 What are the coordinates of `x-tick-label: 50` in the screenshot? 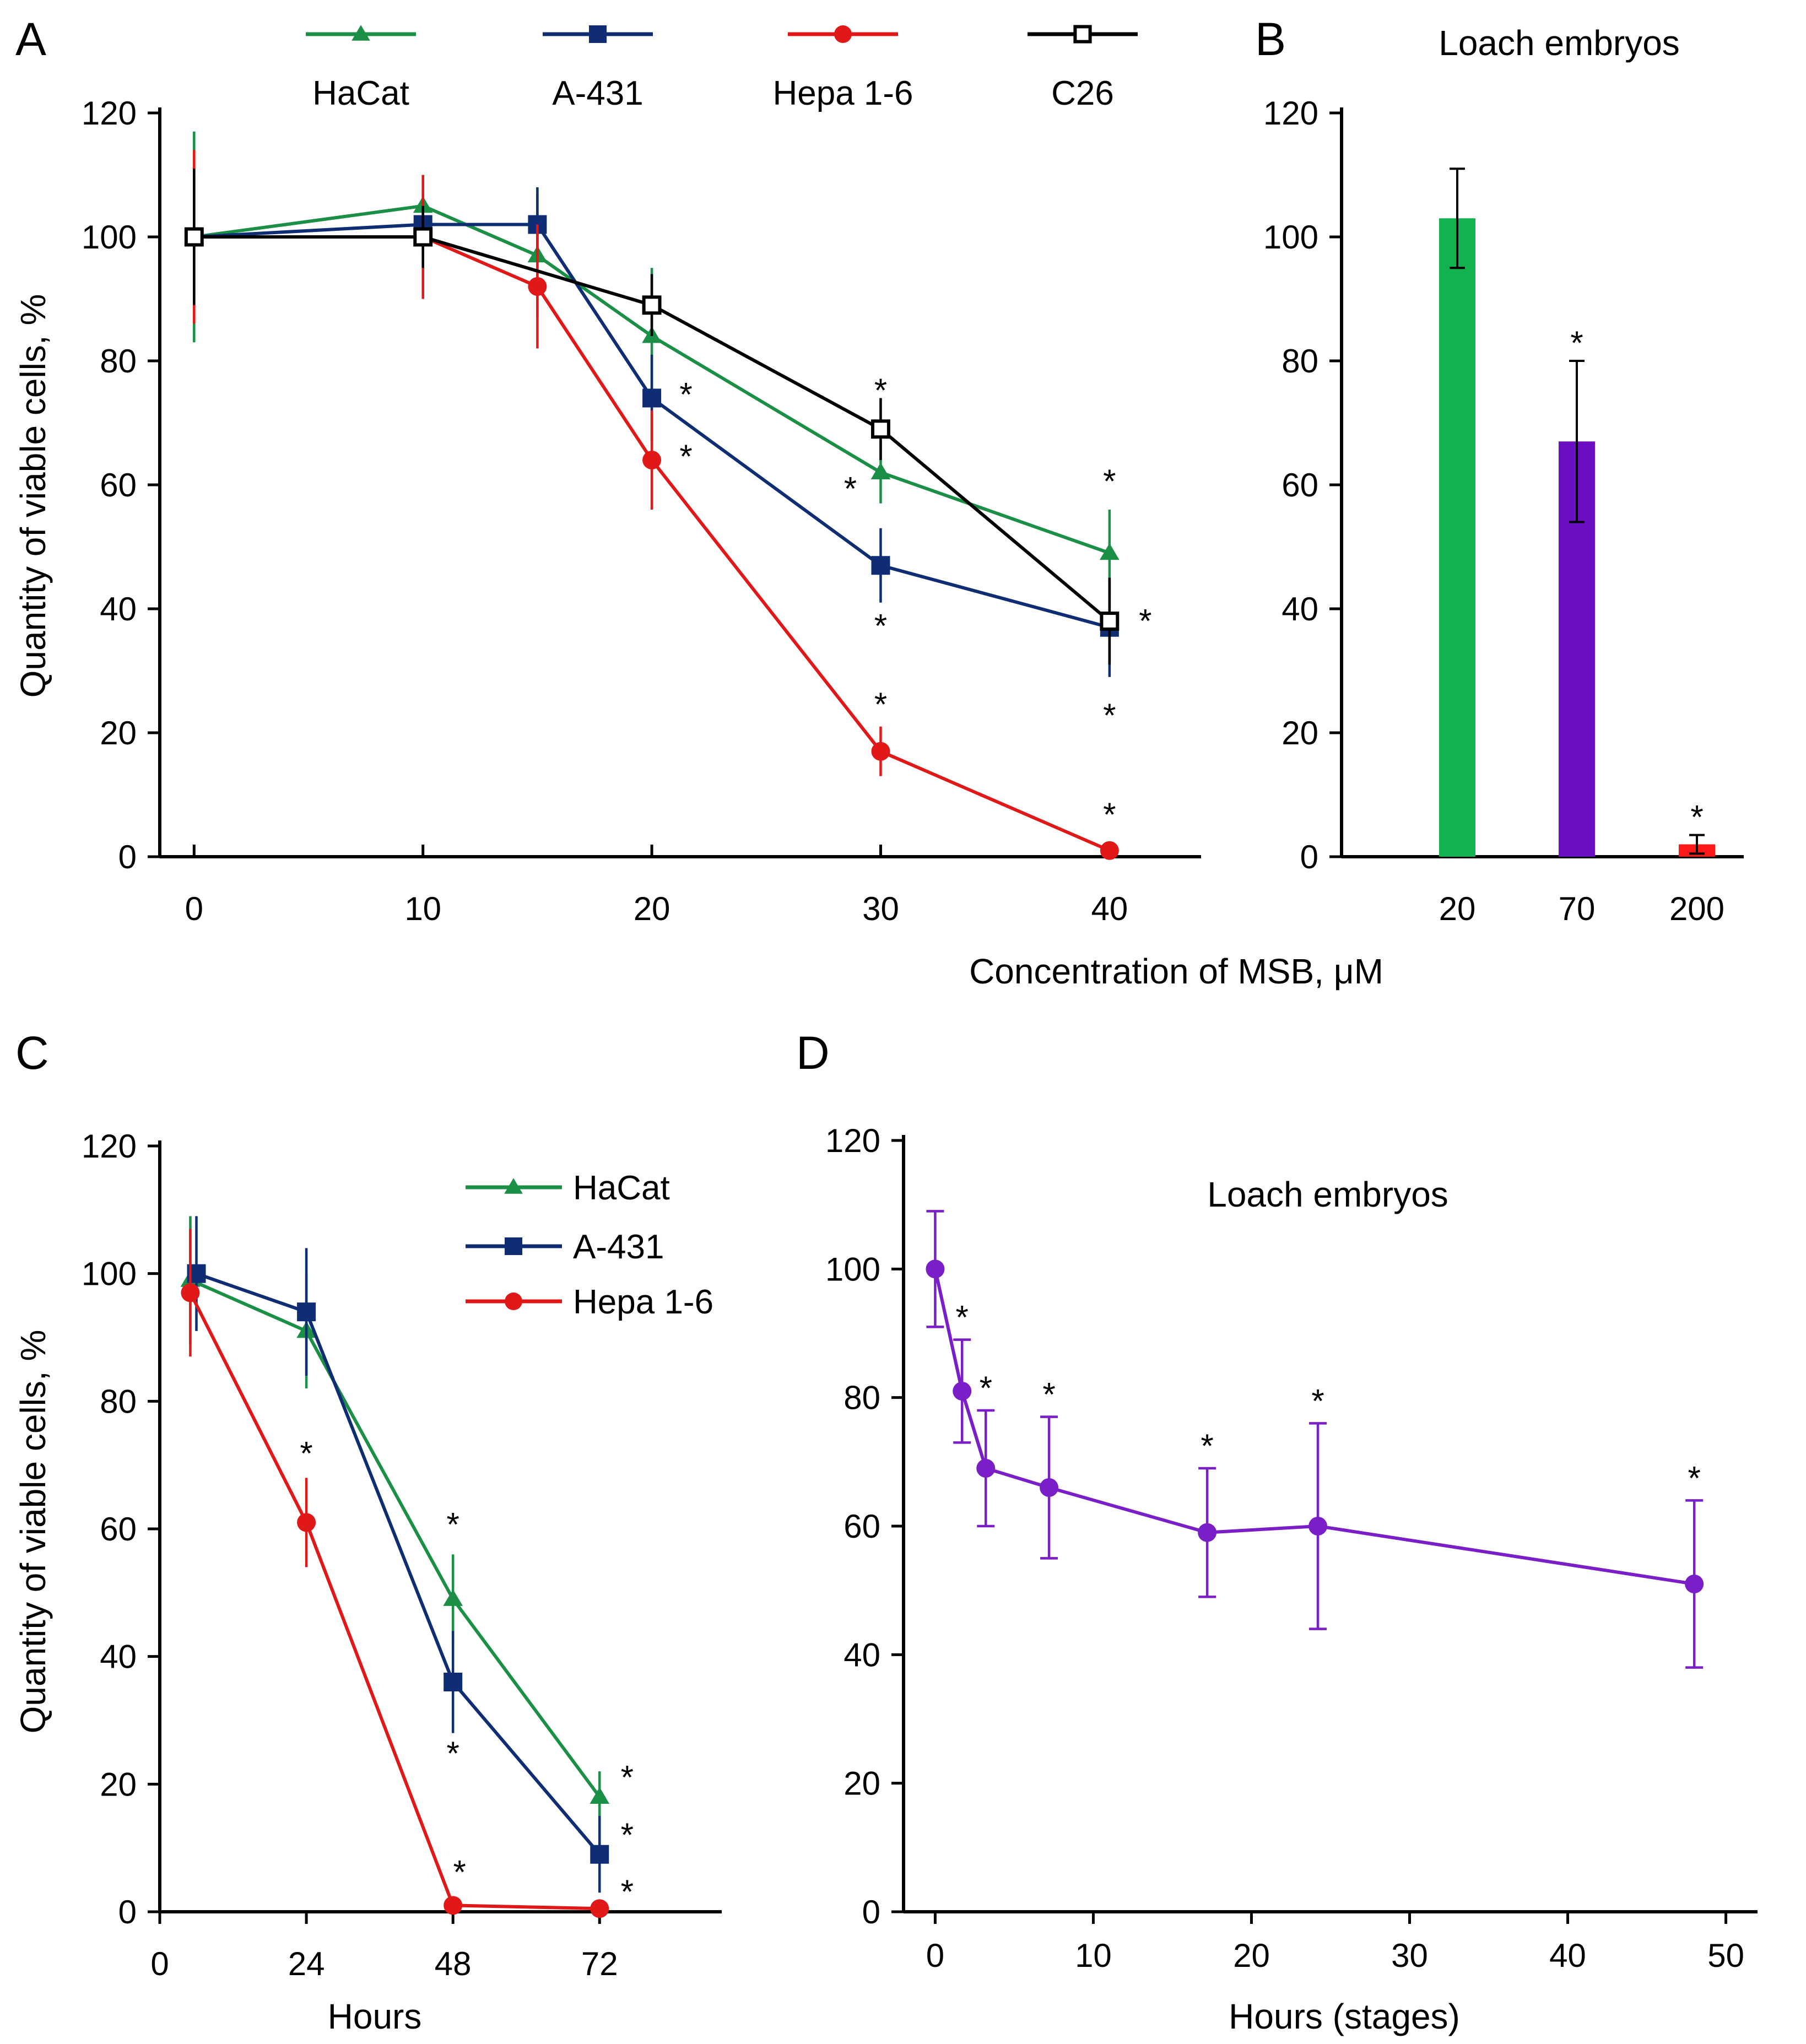 It's located at (1726, 1955).